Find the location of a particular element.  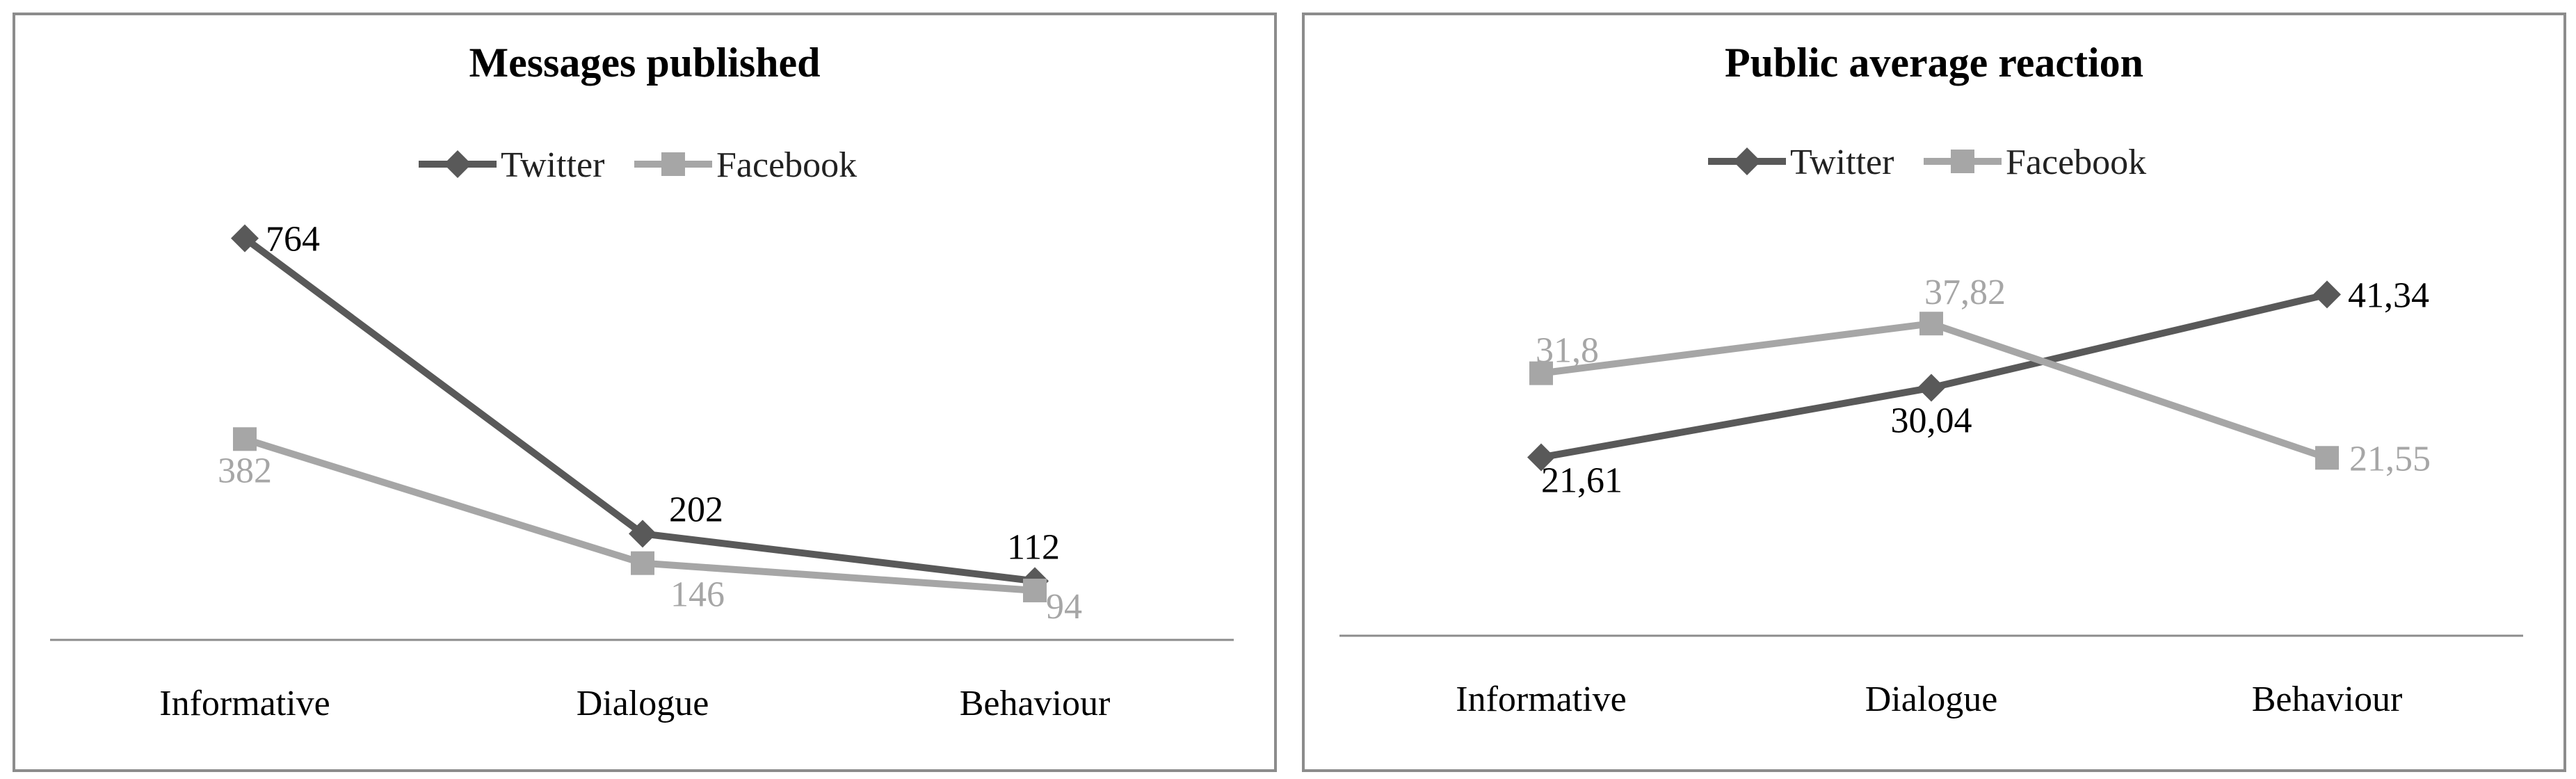

data-label-twitter-informative: 764 is located at coordinates (293, 239).